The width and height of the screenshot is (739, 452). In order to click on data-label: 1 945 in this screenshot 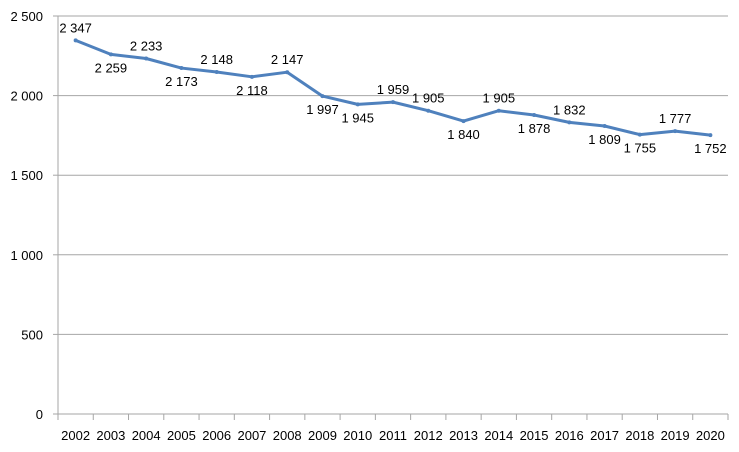, I will do `click(357, 117)`.